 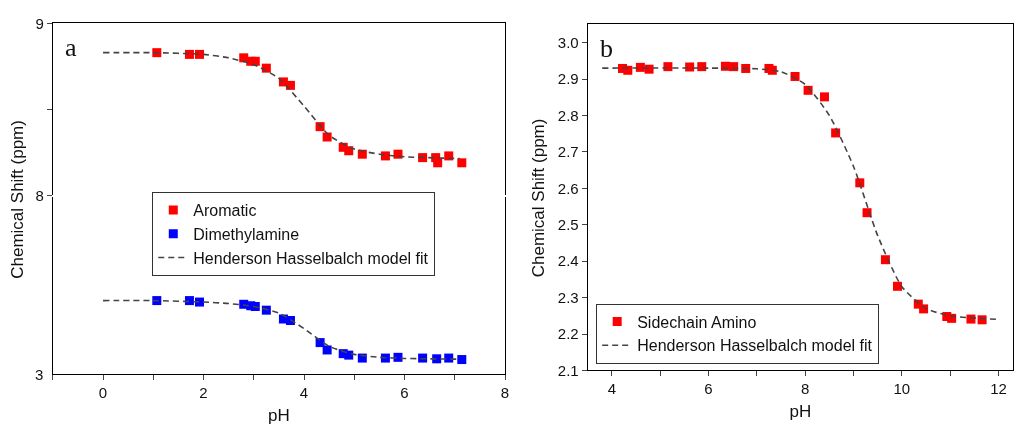 I want to click on y-tick-label: 2.6, so click(x=568, y=188).